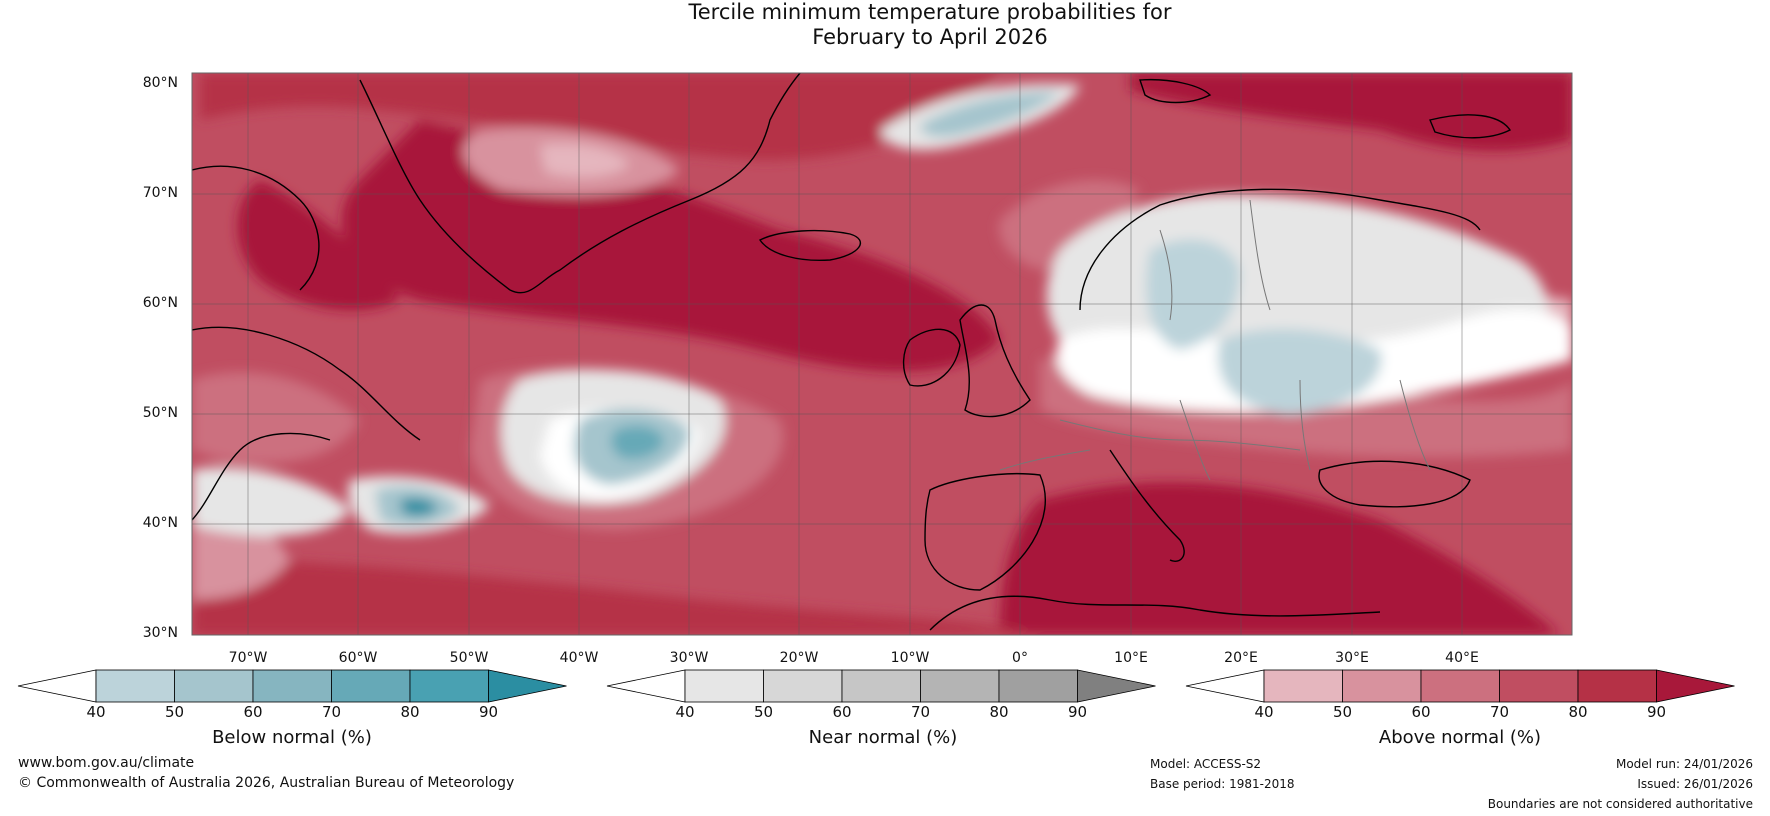  Describe the element at coordinates (1131, 658) in the screenshot. I see `lon-label-10e: 10°E` at that location.